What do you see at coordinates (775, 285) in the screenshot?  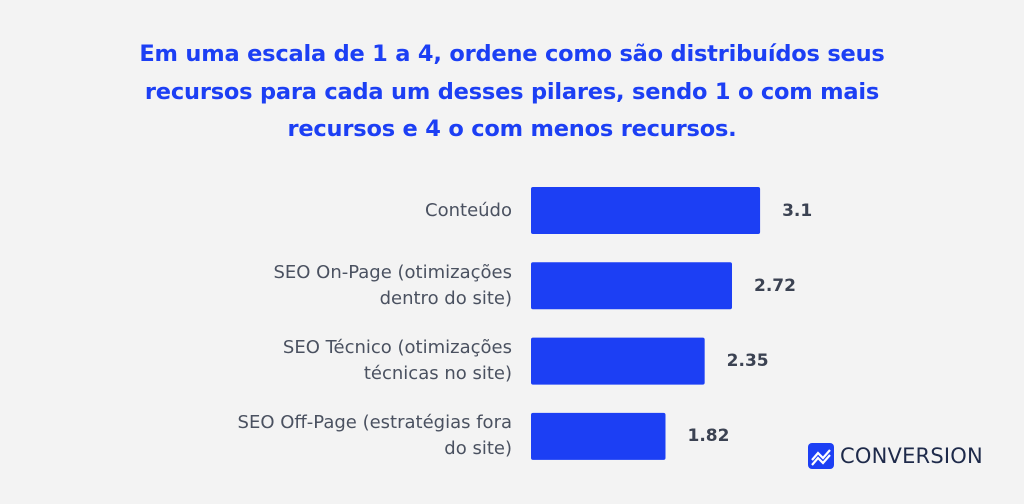 I see `value-label: 2.72` at bounding box center [775, 285].